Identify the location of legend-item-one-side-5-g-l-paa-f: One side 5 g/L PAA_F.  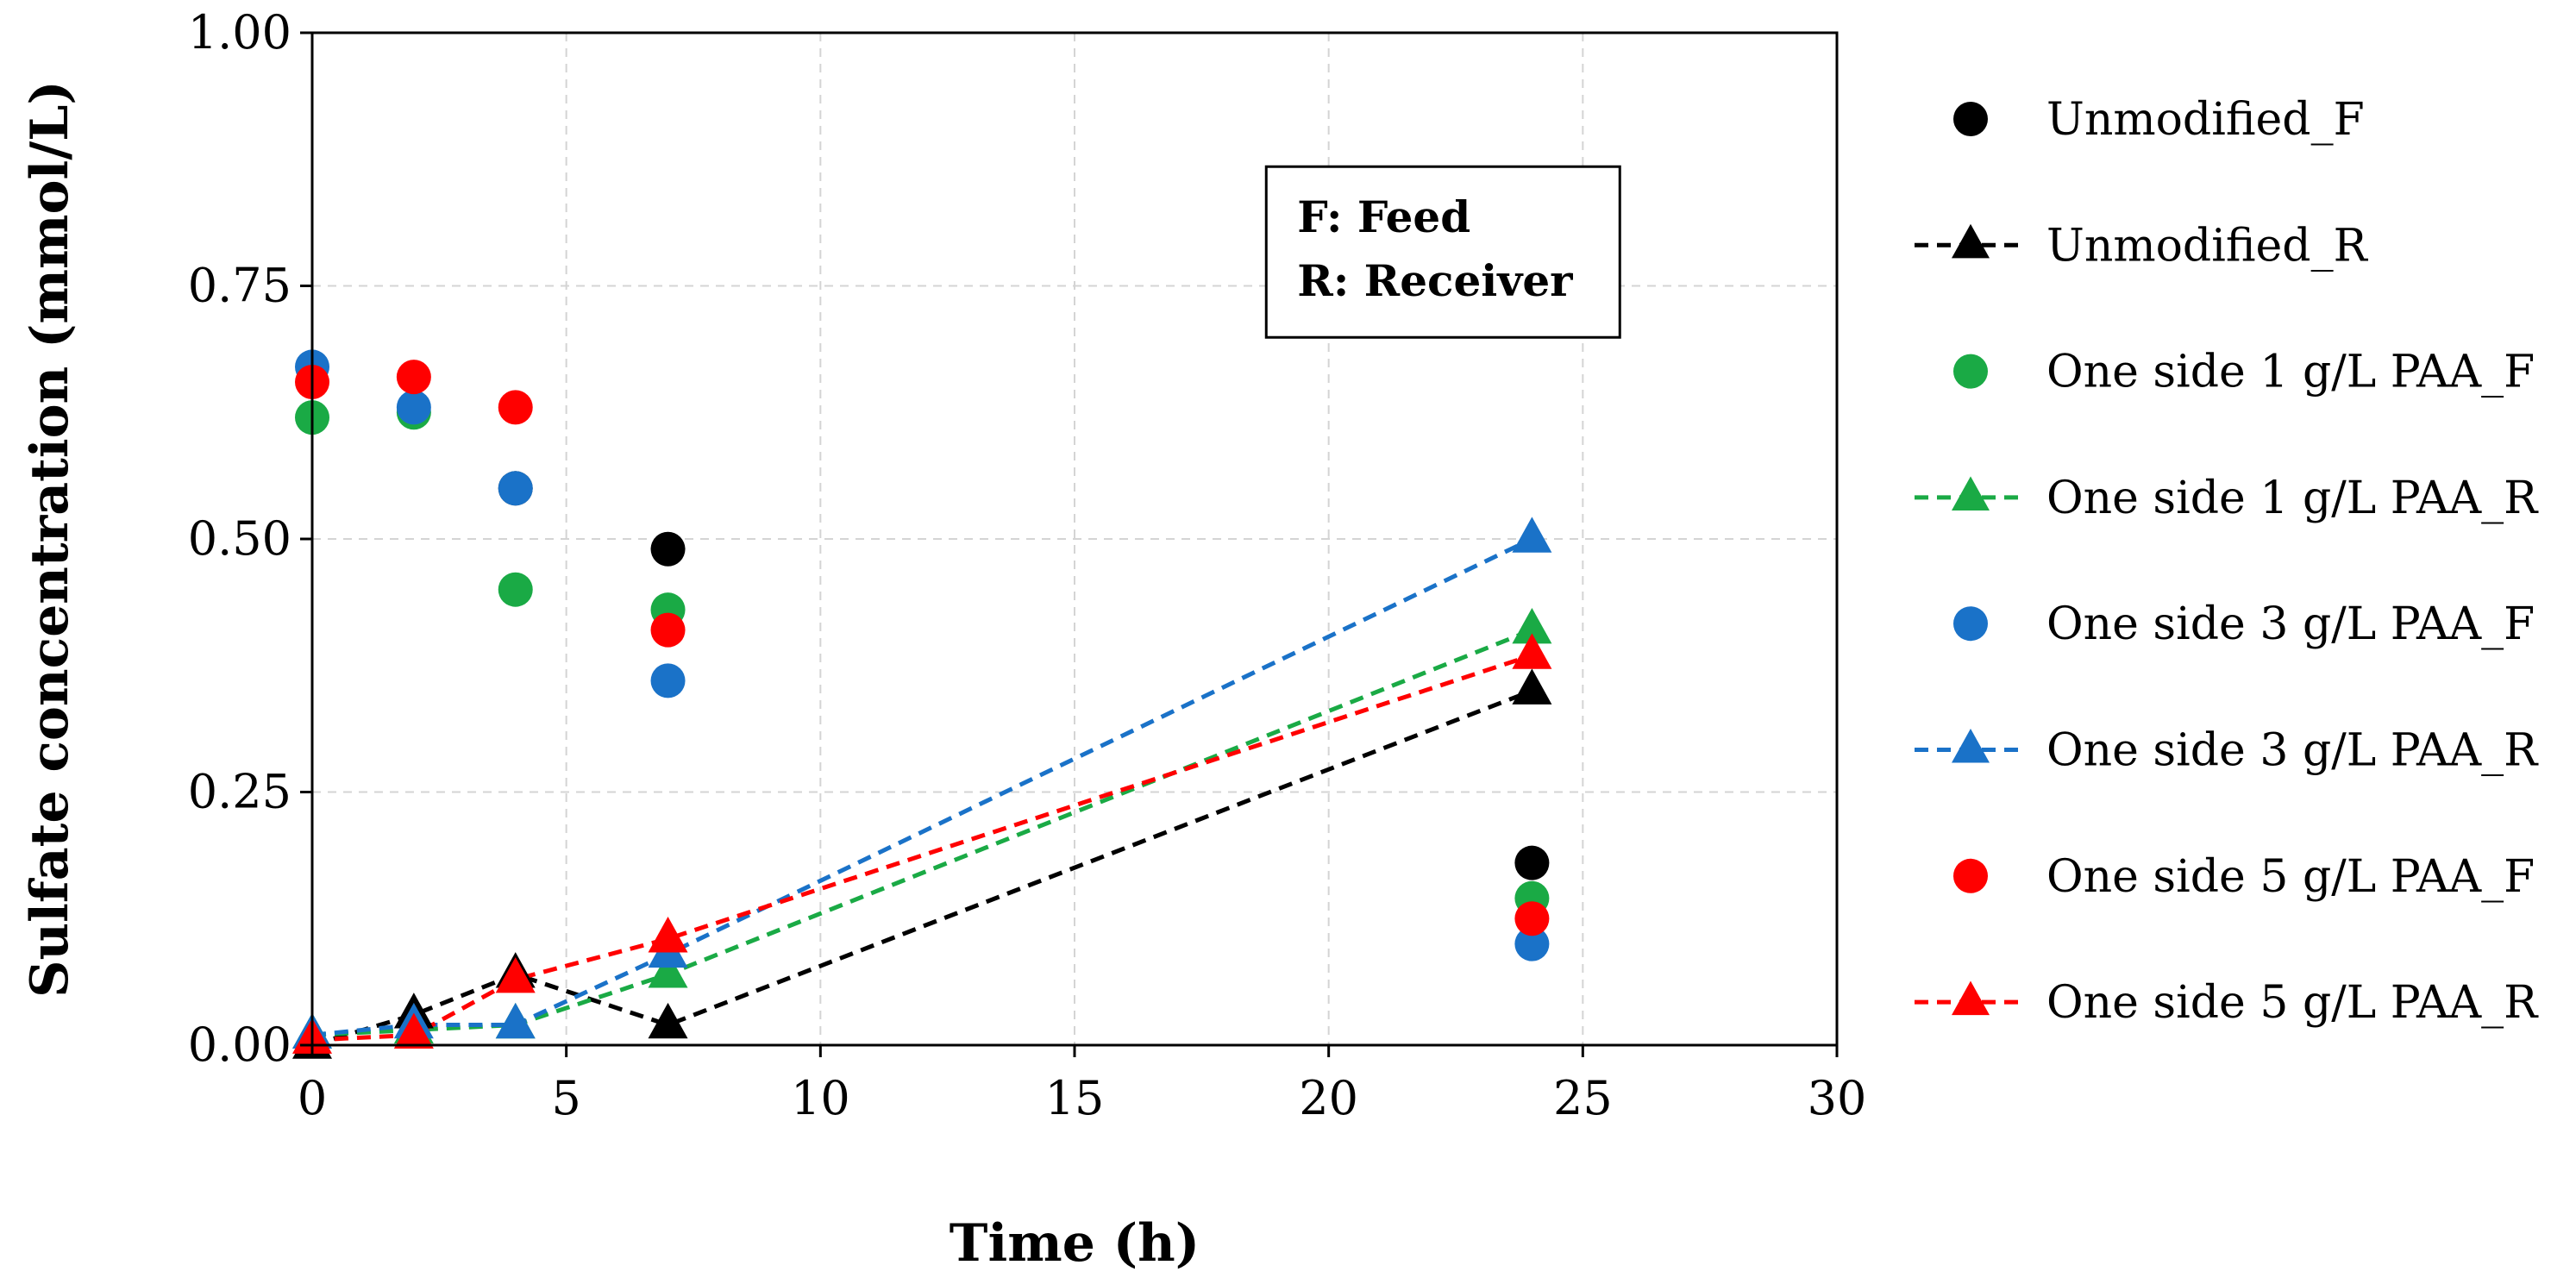
(2244, 877).